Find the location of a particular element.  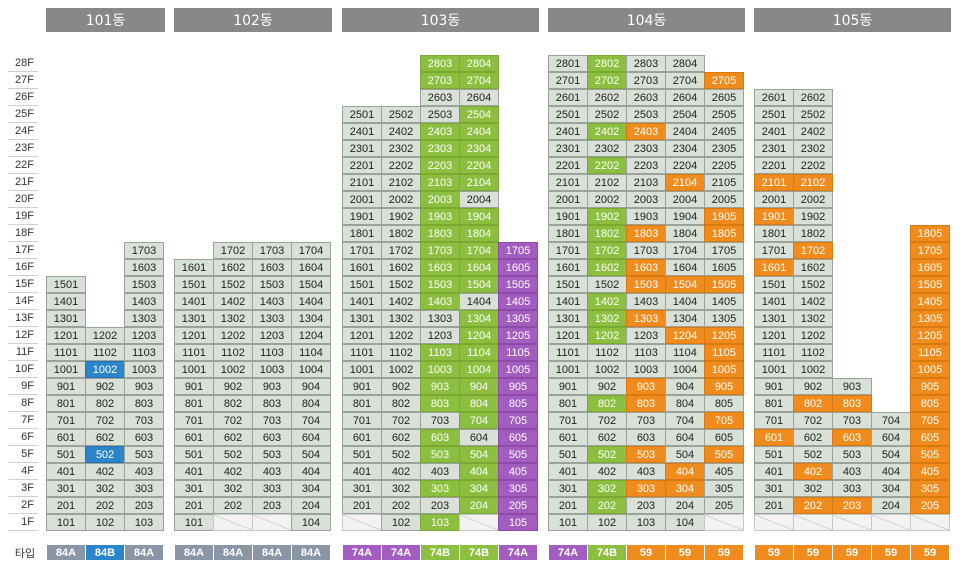

unit-cell: 1805 is located at coordinates (930, 233).